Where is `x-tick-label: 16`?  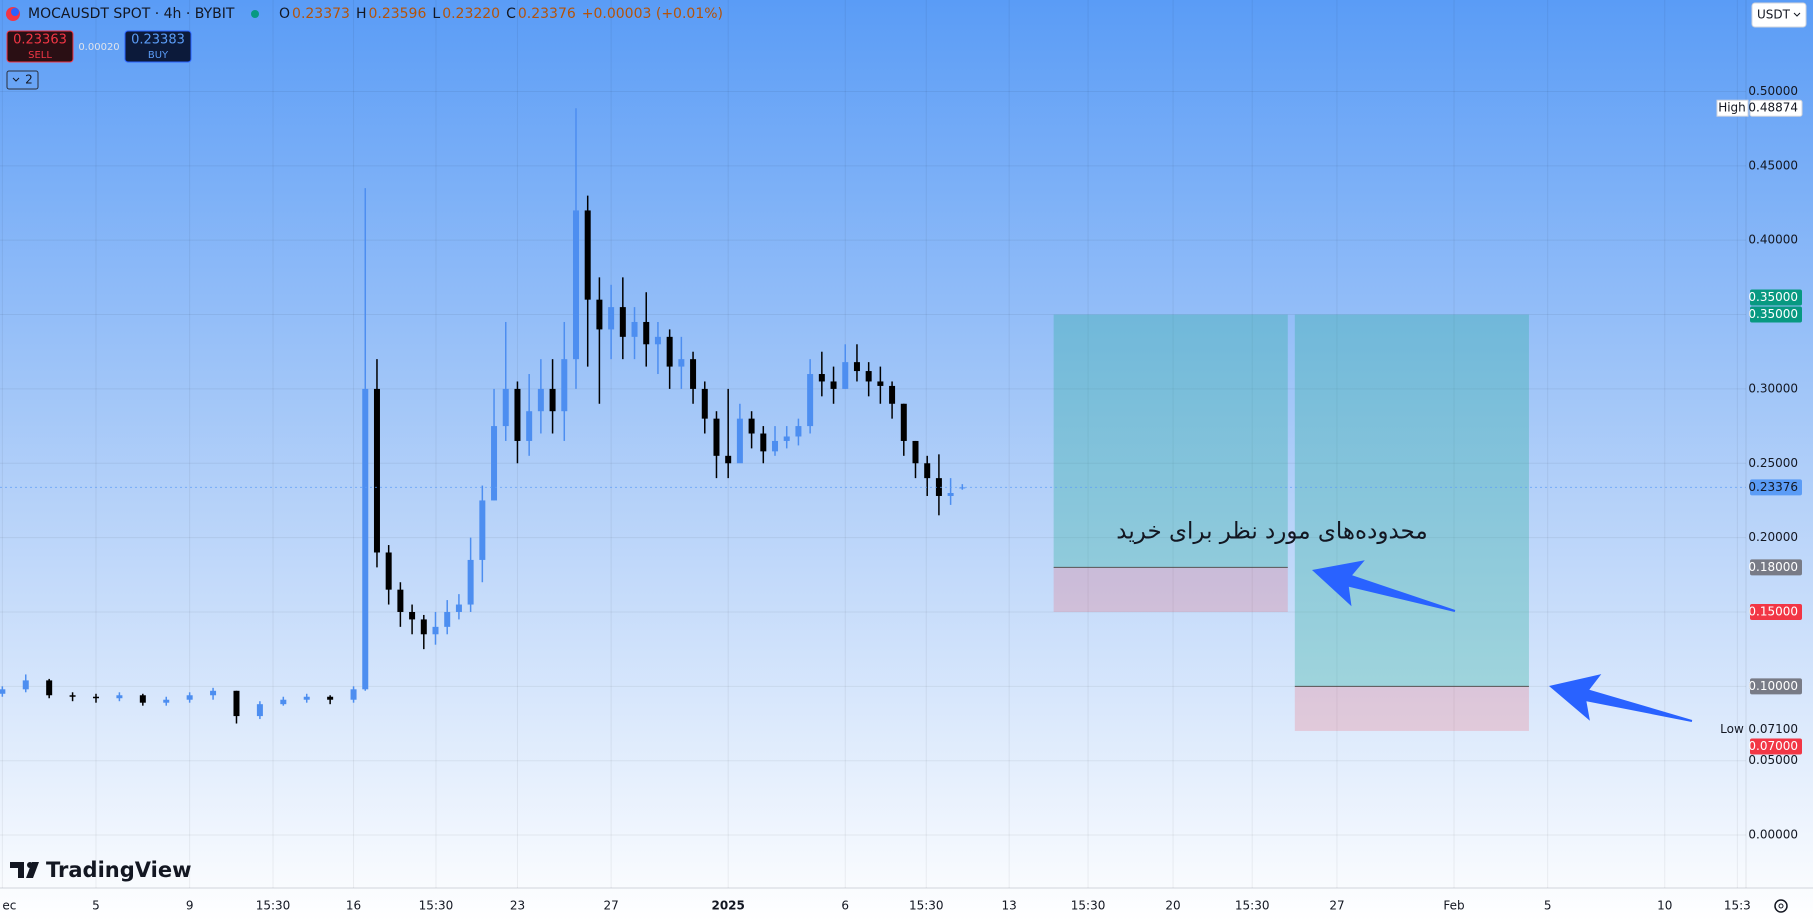 x-tick-label: 16 is located at coordinates (353, 906).